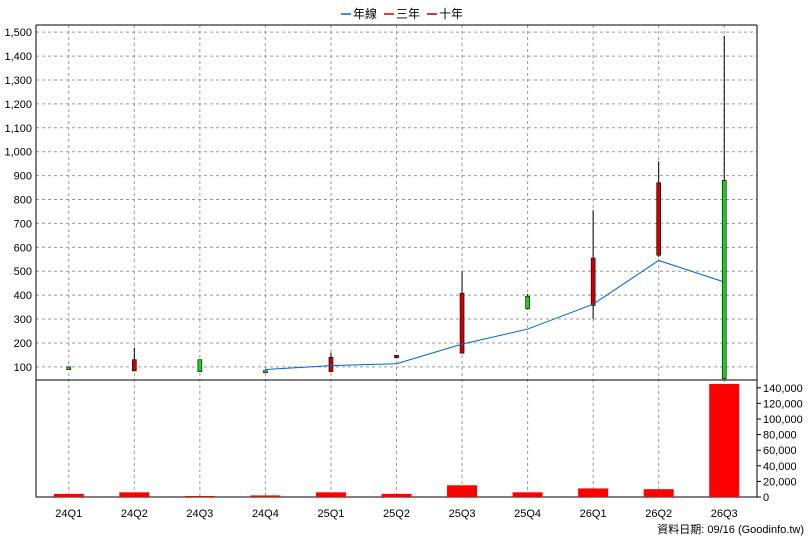  I want to click on ma-polyline, so click(495, 314).